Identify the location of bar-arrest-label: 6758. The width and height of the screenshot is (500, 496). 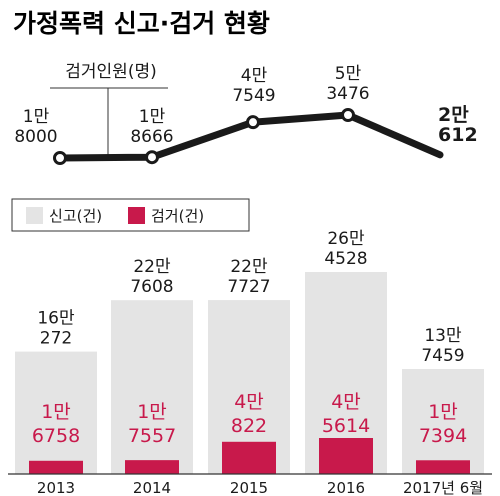
(56, 436).